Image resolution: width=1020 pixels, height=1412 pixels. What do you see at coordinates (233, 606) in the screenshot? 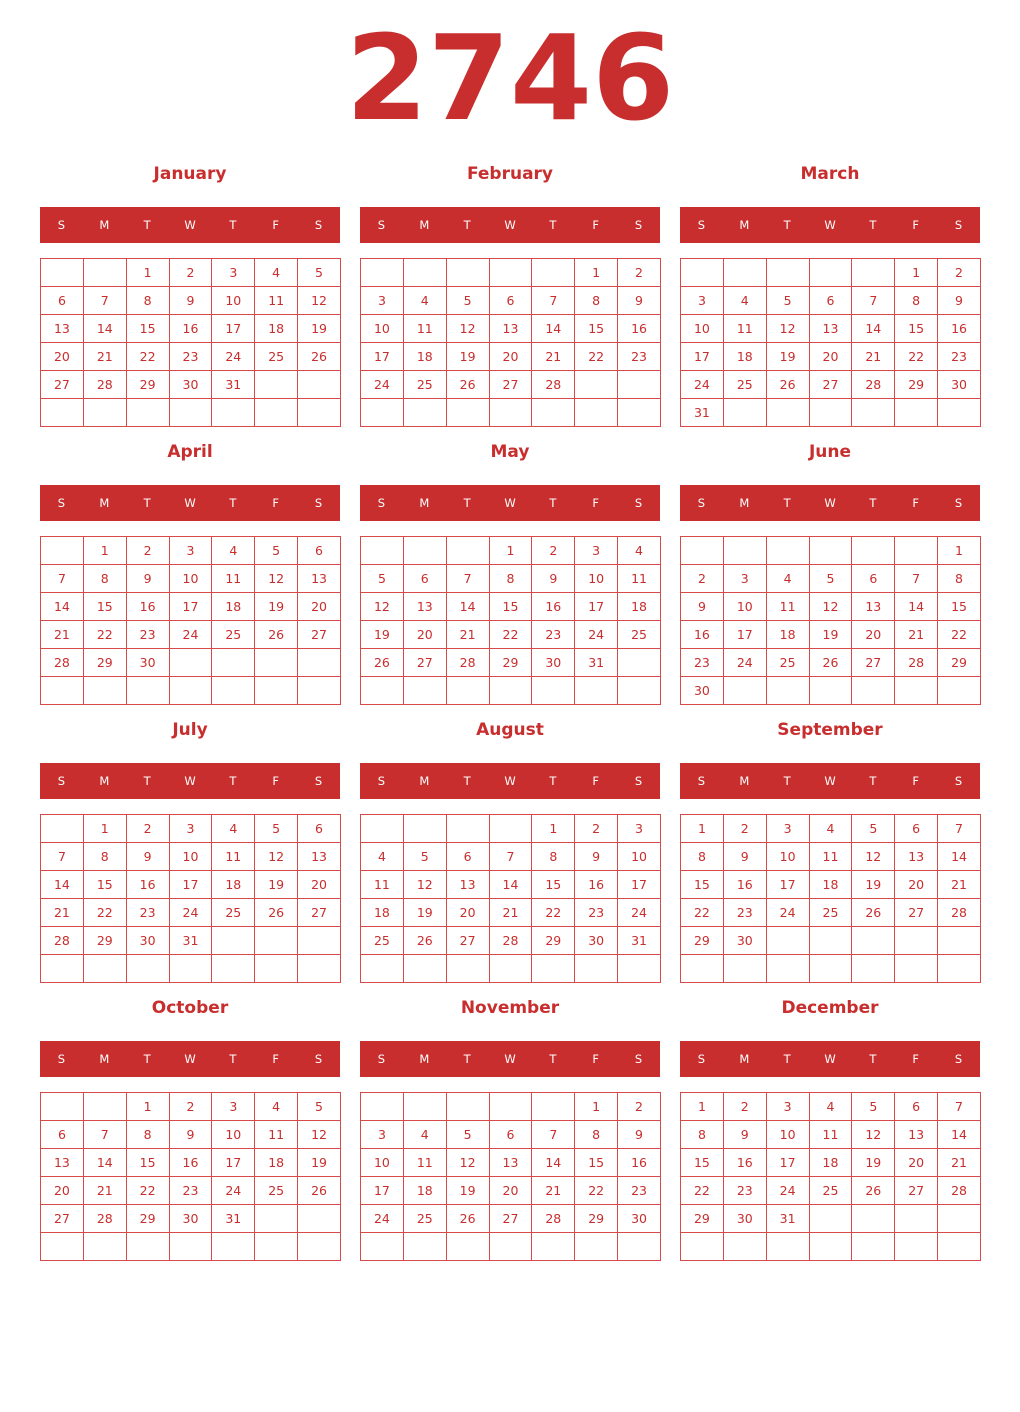
I see `day-cell: 18` at bounding box center [233, 606].